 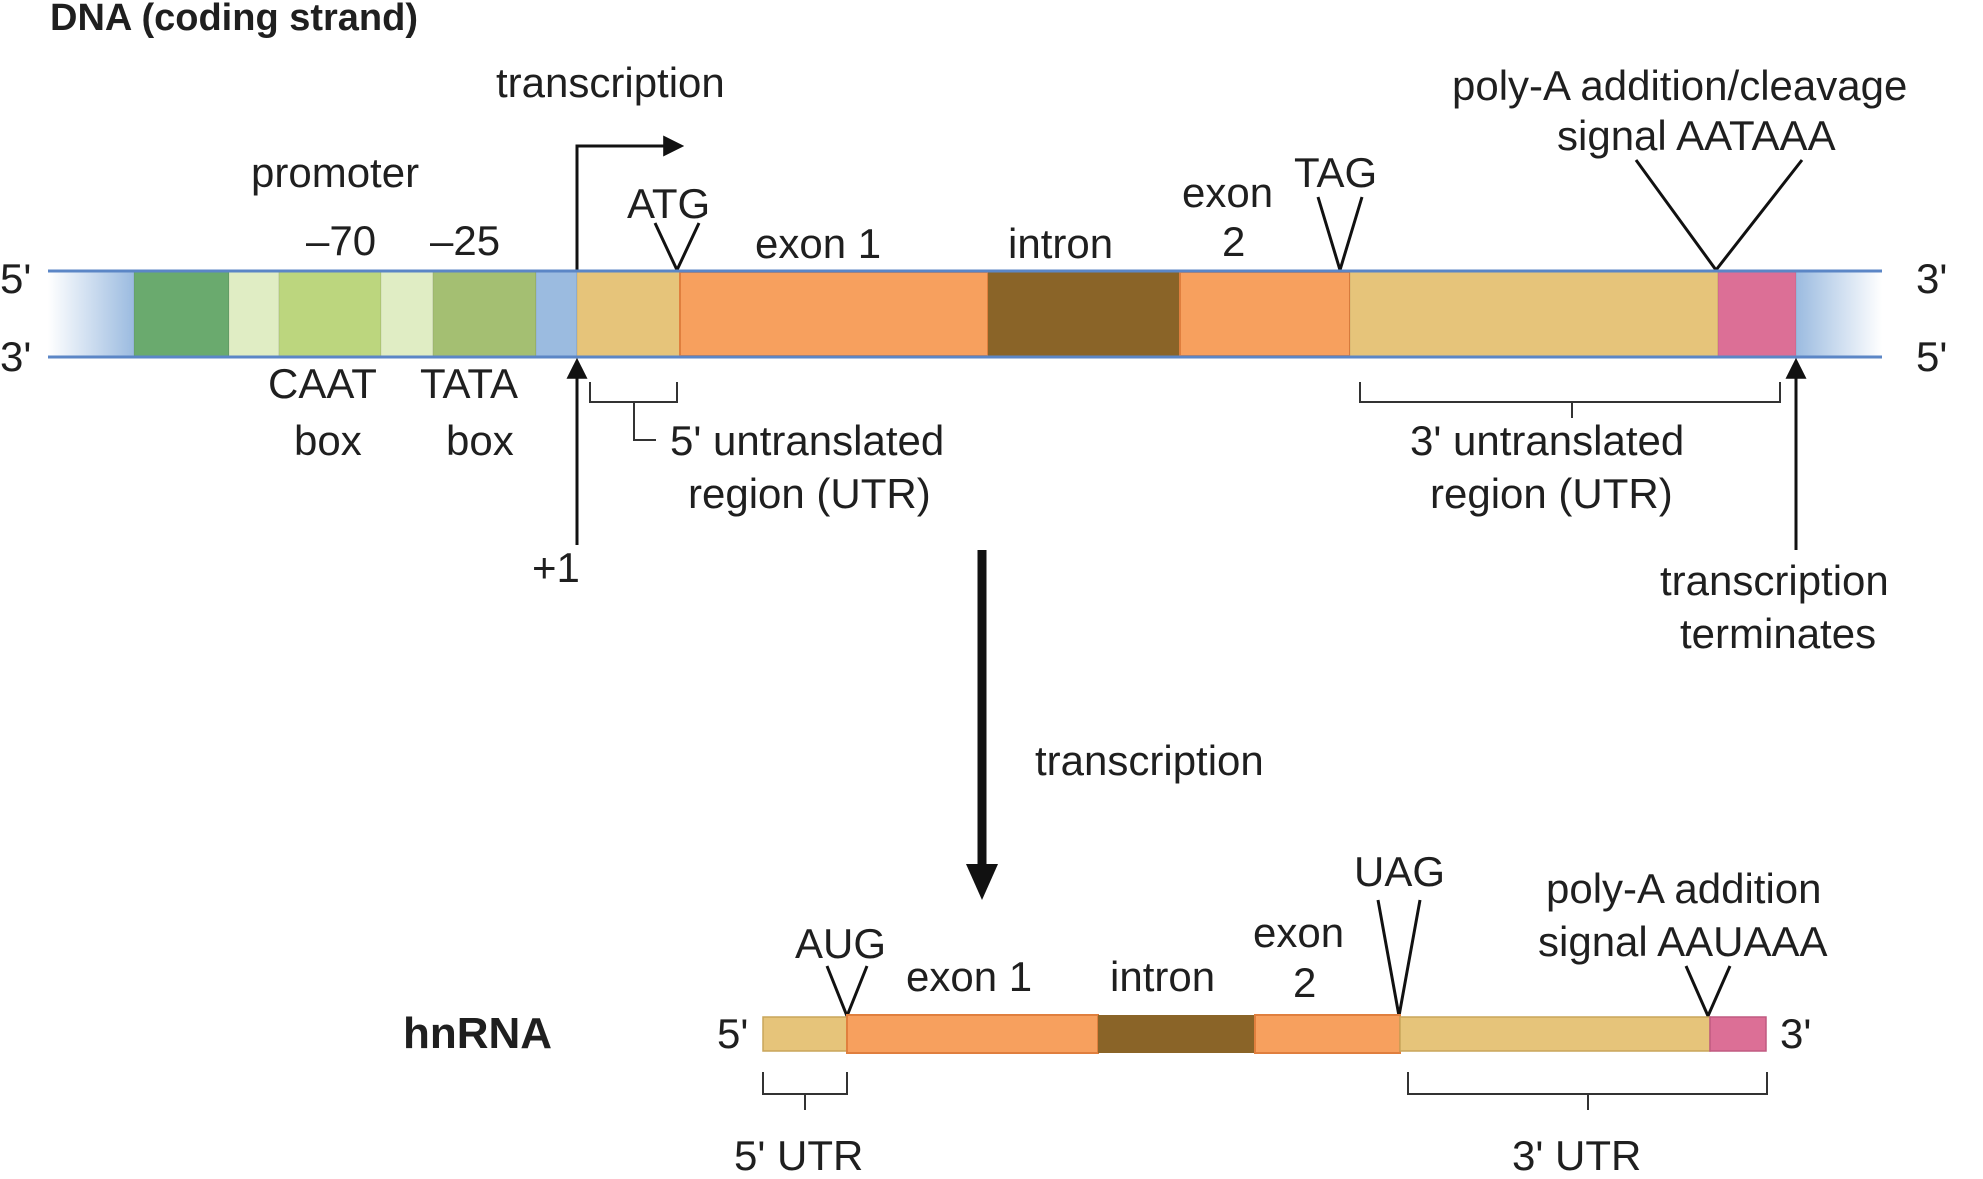 I want to click on tata-label-line1: TATA, so click(x=469, y=383).